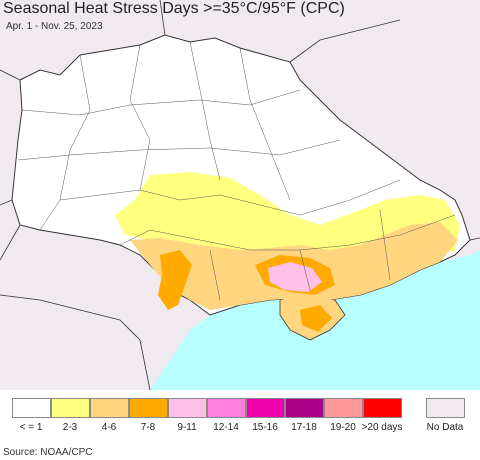  Describe the element at coordinates (316, 318) in the screenshot. I see `zone-7-8-crimea` at that location.